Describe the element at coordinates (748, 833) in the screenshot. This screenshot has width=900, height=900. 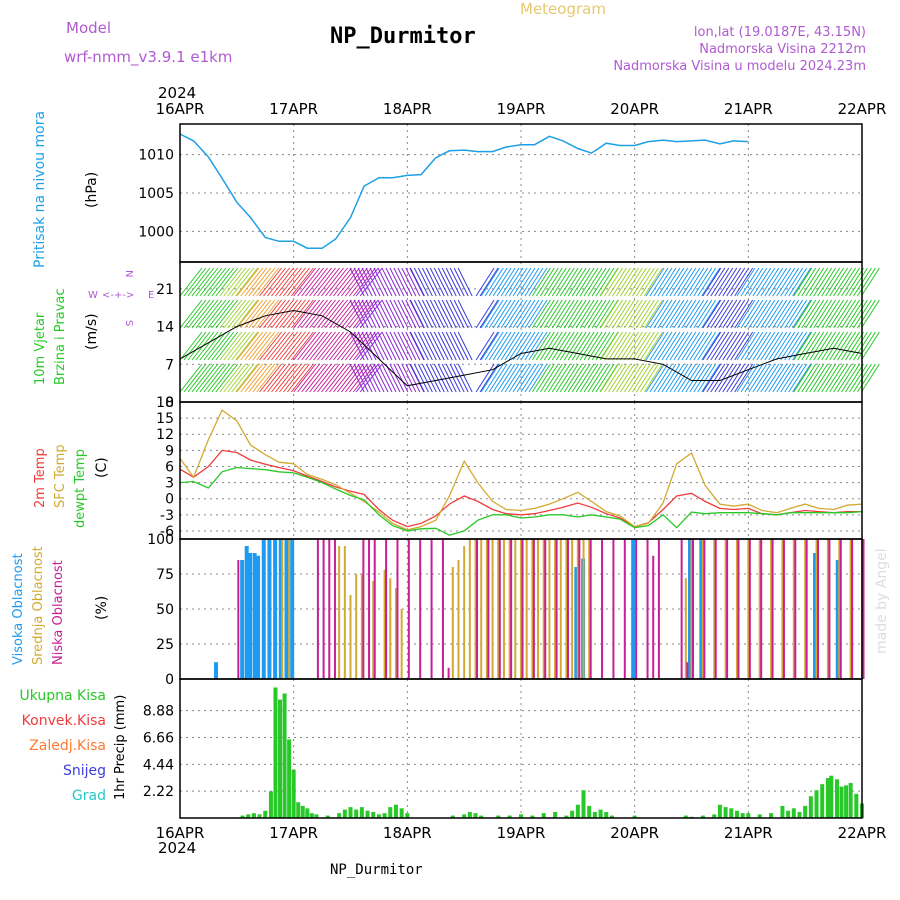
I see `x-tick-bottom: 21APR` at that location.